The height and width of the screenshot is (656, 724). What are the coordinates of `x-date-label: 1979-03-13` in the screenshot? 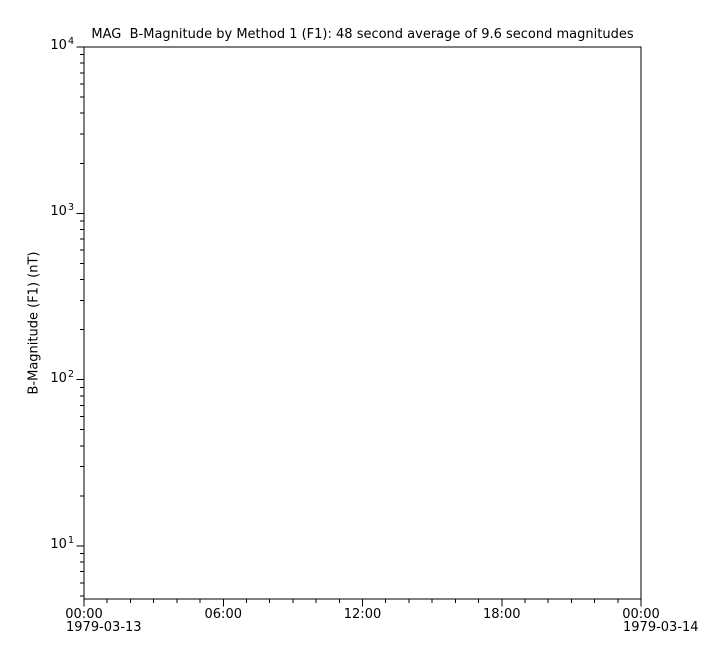 It's located at (104, 627).